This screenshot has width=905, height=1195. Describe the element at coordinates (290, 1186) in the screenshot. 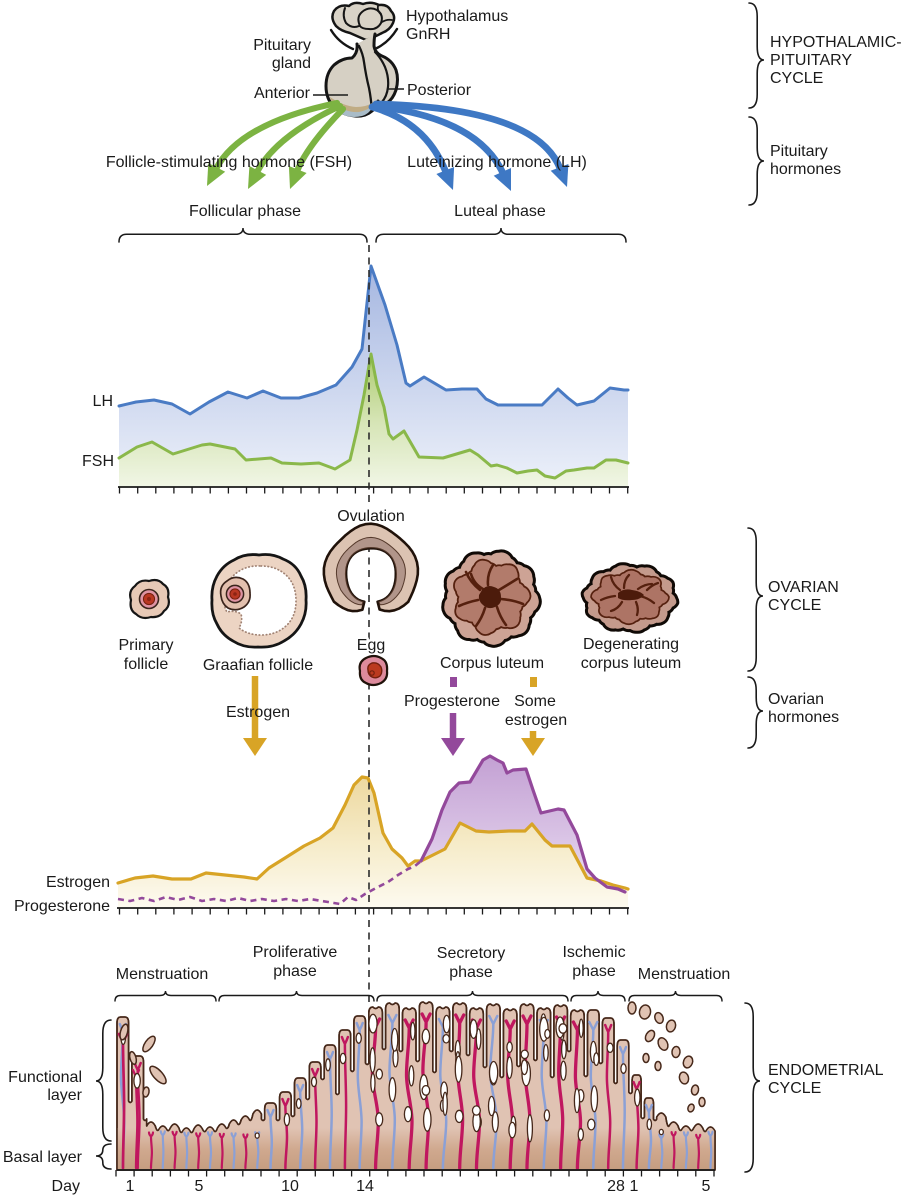

I see `svg-text: 10` at that location.